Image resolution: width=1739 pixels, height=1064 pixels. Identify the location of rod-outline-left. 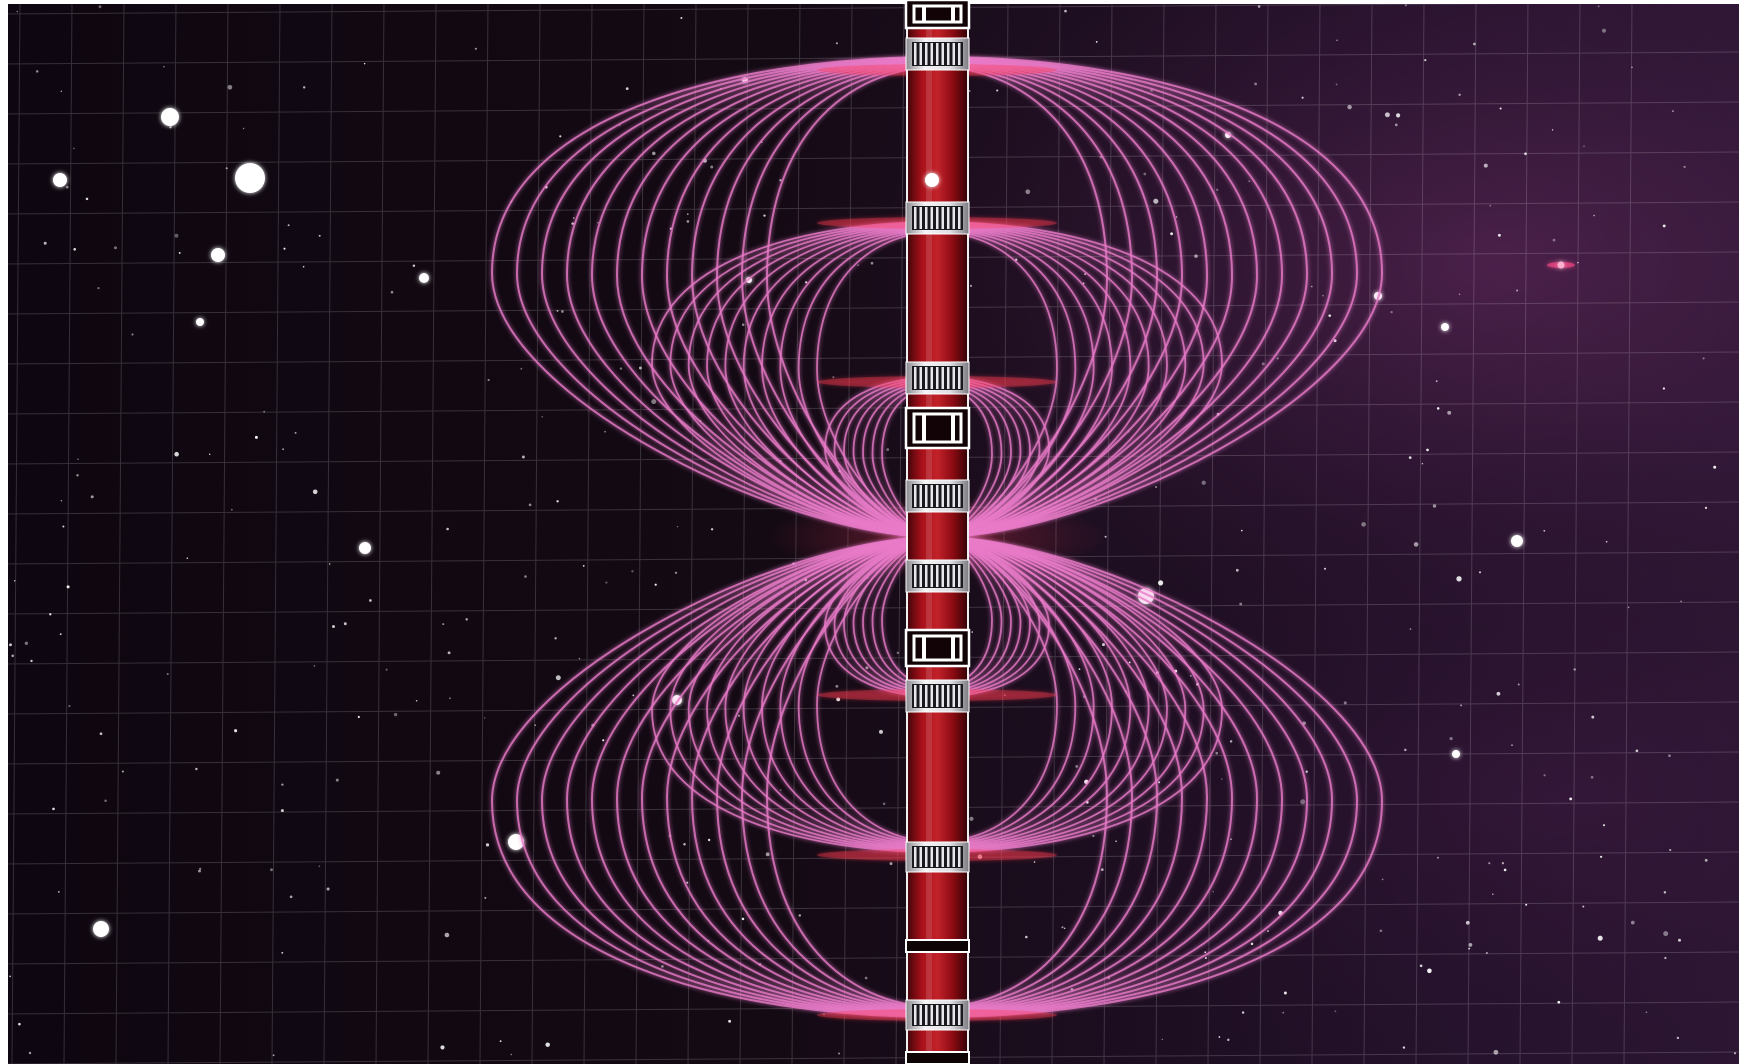
(907, 532).